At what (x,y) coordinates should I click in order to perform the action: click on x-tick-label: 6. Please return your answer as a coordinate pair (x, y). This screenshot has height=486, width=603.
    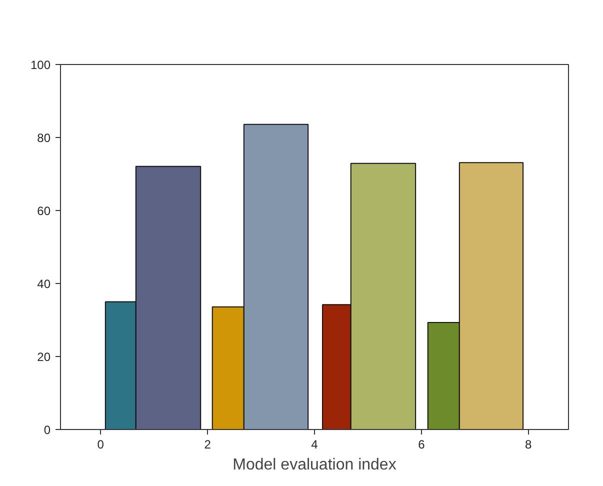
    Looking at the image, I should click on (422, 445).